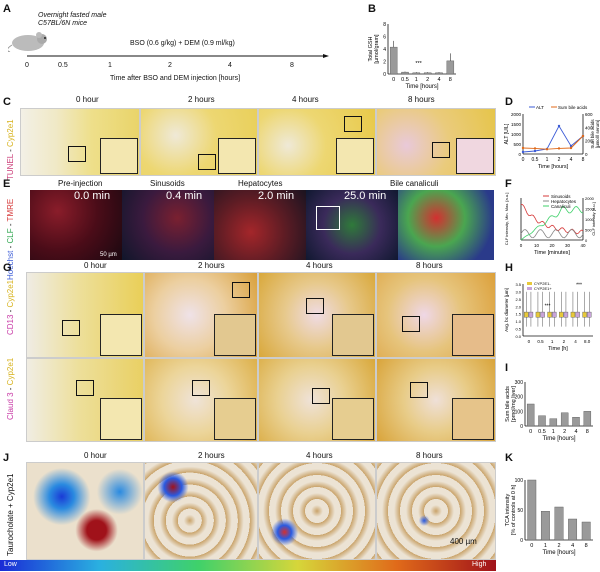 The image size is (600, 572). Describe the element at coordinates (540, 341) in the screenshot. I see `svgH-xtick-1: 0.5` at that location.